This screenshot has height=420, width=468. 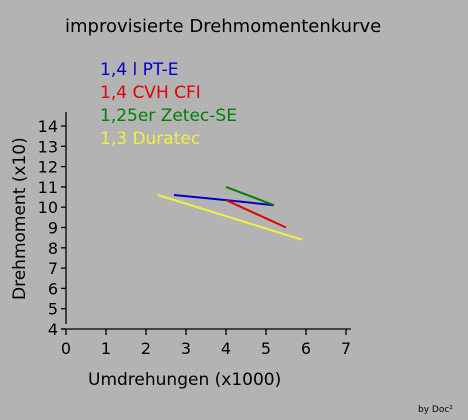 I want to click on x-tick-label: 1, so click(x=106, y=348).